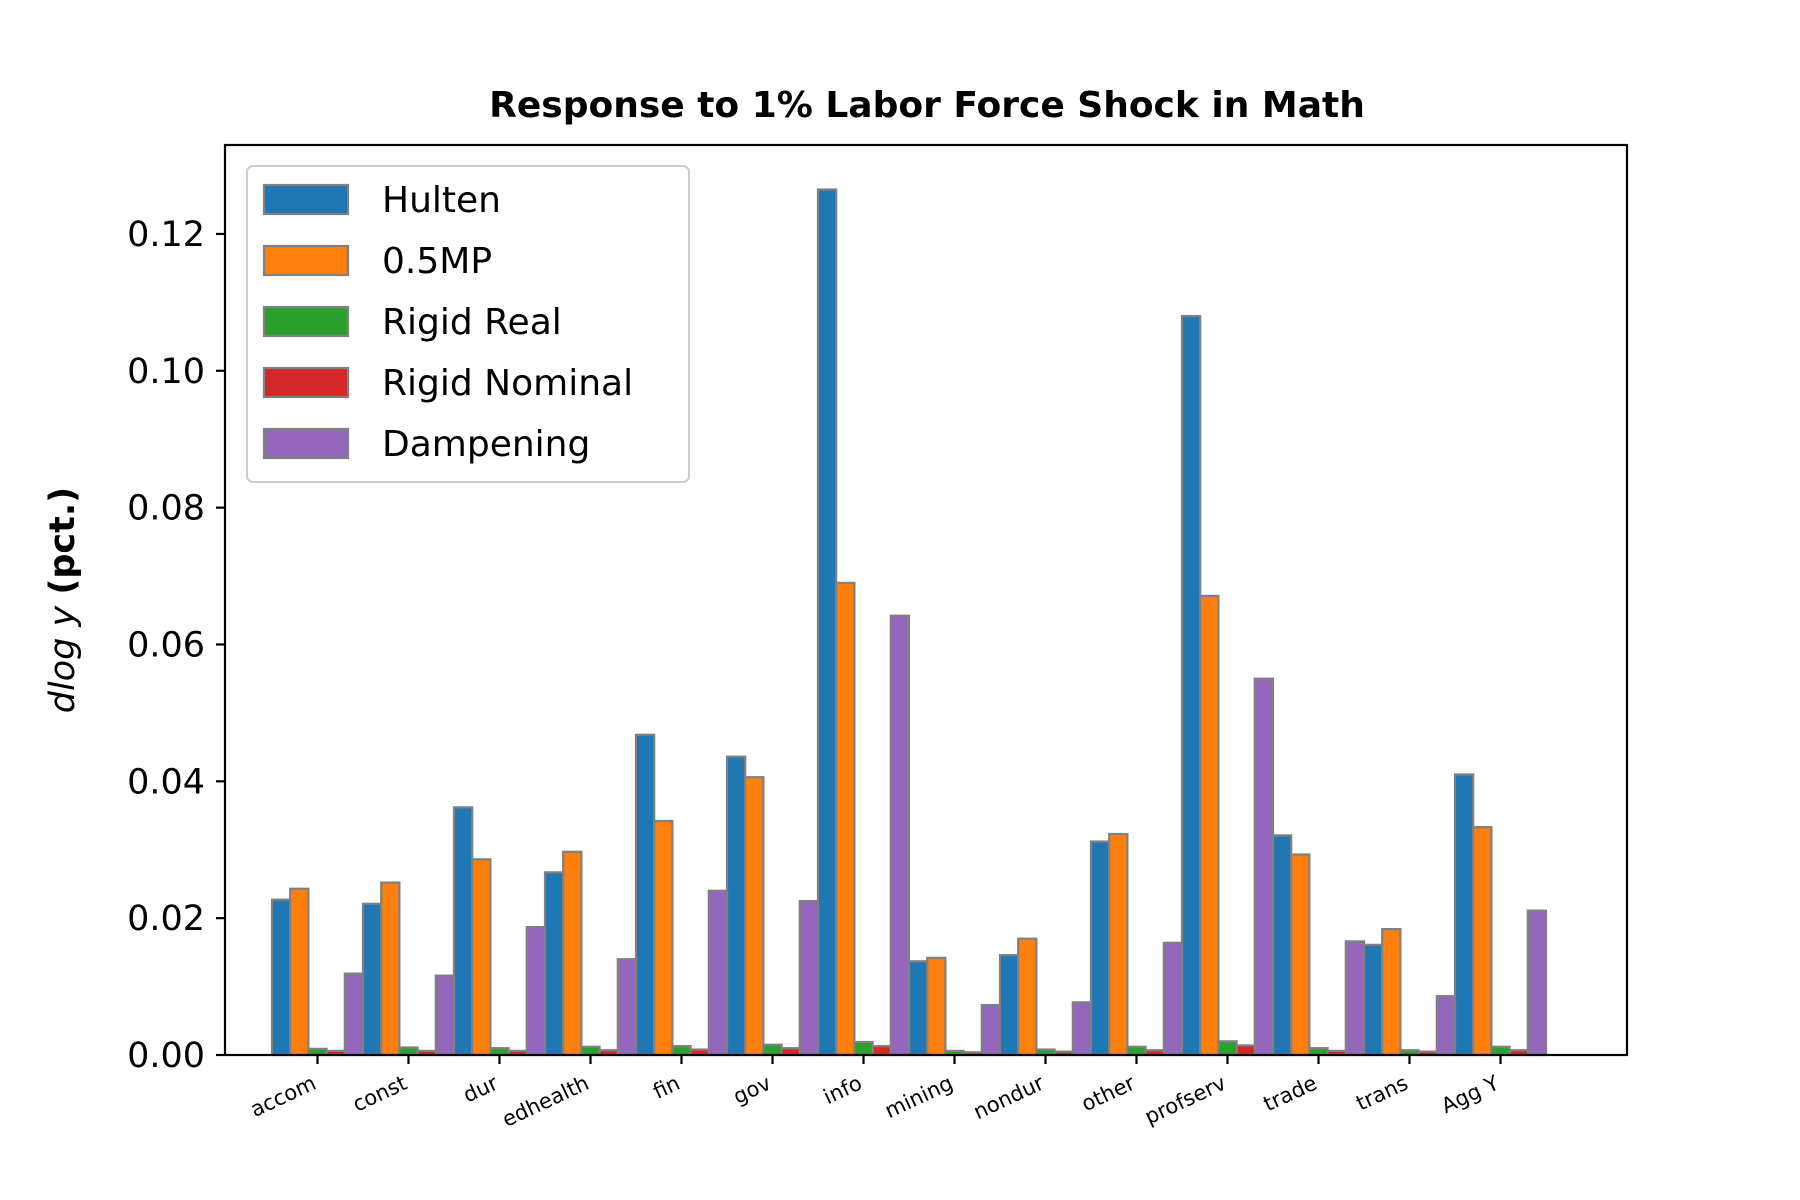  Describe the element at coordinates (554, 964) in the screenshot. I see `bar-hulten-edhealth` at that location.